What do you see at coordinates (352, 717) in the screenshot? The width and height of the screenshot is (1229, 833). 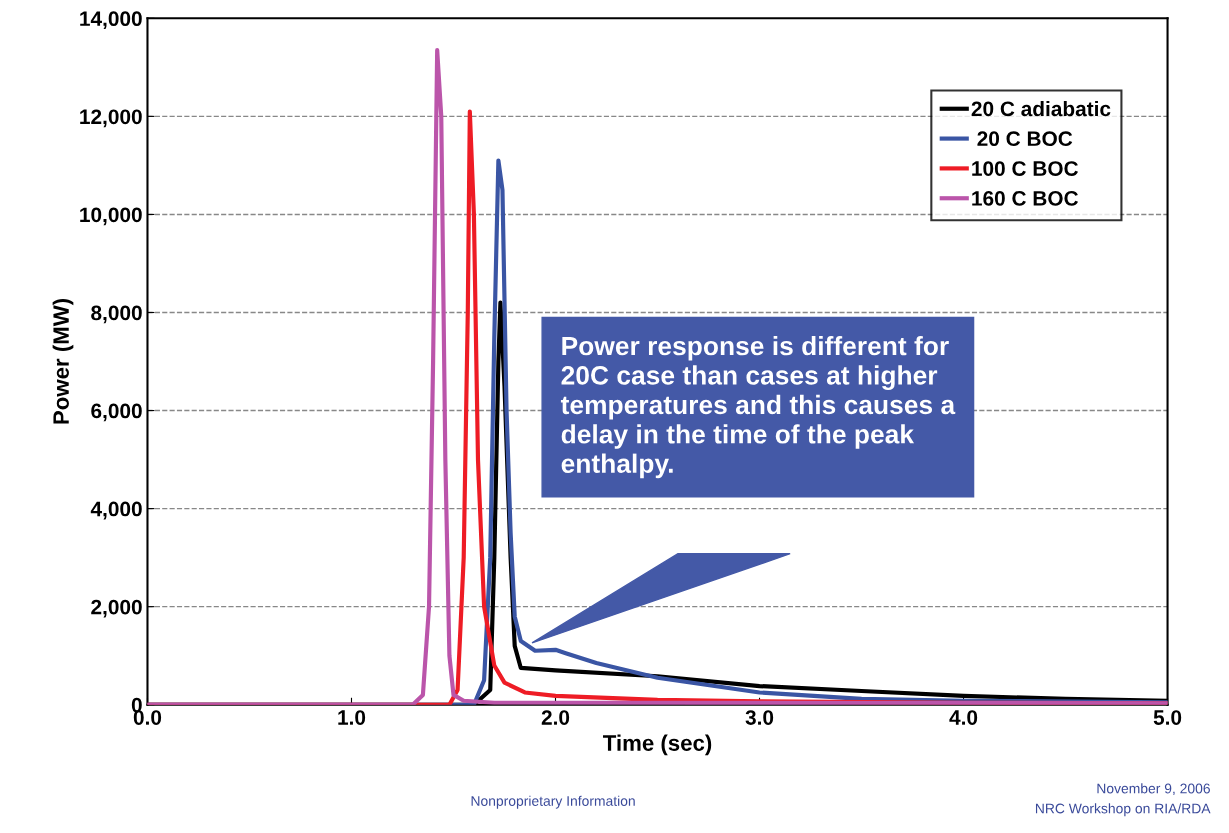 I see `x-tick-label: 1.0` at bounding box center [352, 717].